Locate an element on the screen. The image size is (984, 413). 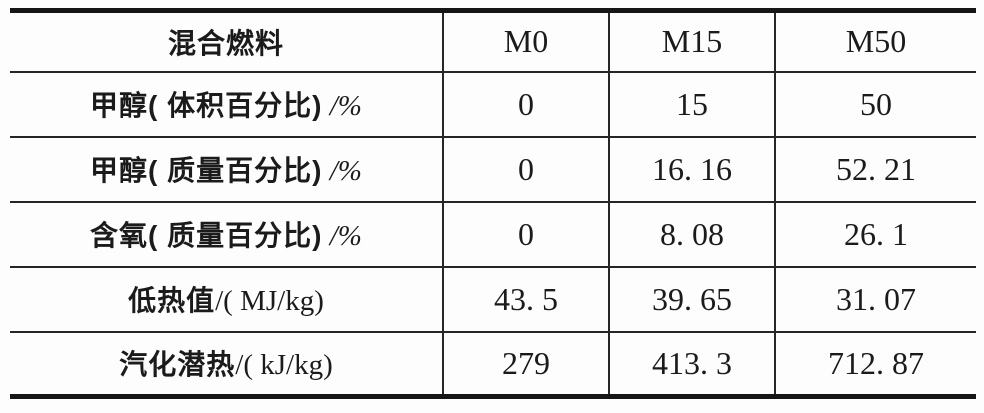
value-cell: 279 is located at coordinates (526, 364).